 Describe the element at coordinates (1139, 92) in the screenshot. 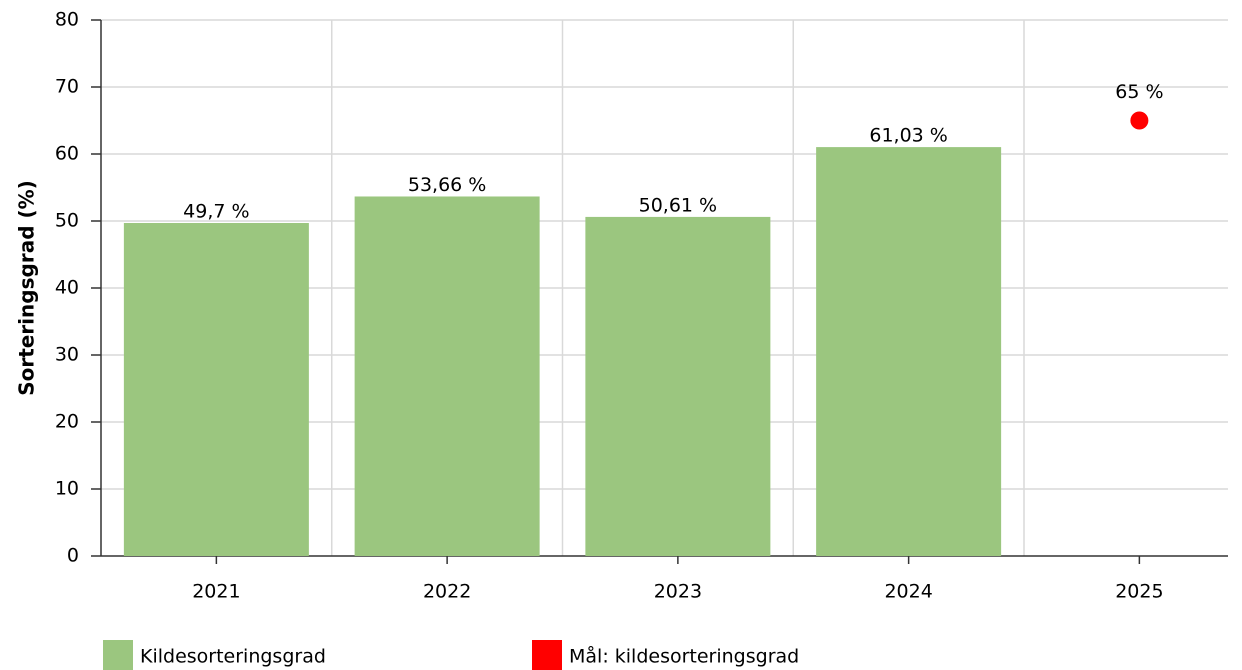

I see `data-label: 65 %` at that location.